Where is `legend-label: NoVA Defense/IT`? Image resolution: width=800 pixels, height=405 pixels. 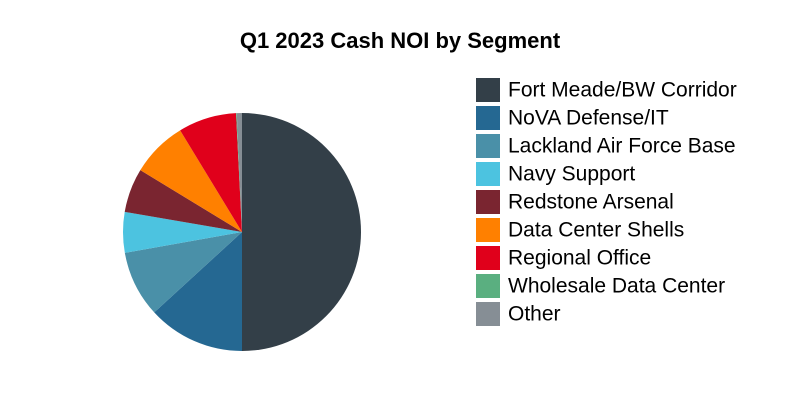 legend-label: NoVA Defense/IT is located at coordinates (588, 118).